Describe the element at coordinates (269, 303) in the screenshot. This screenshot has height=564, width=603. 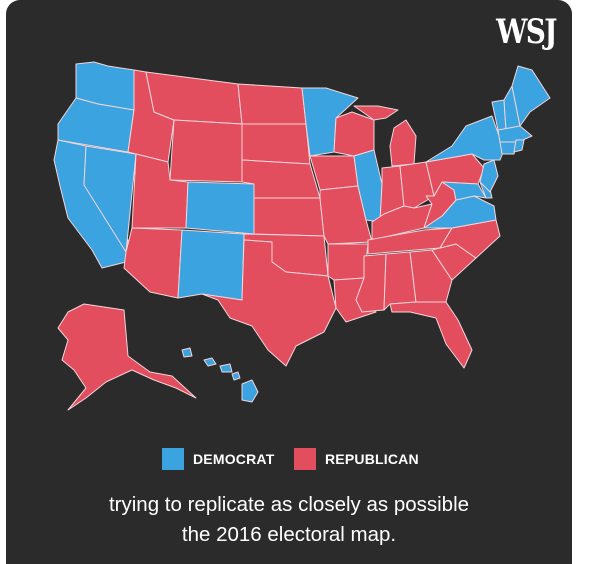
I see `state-tx` at that location.